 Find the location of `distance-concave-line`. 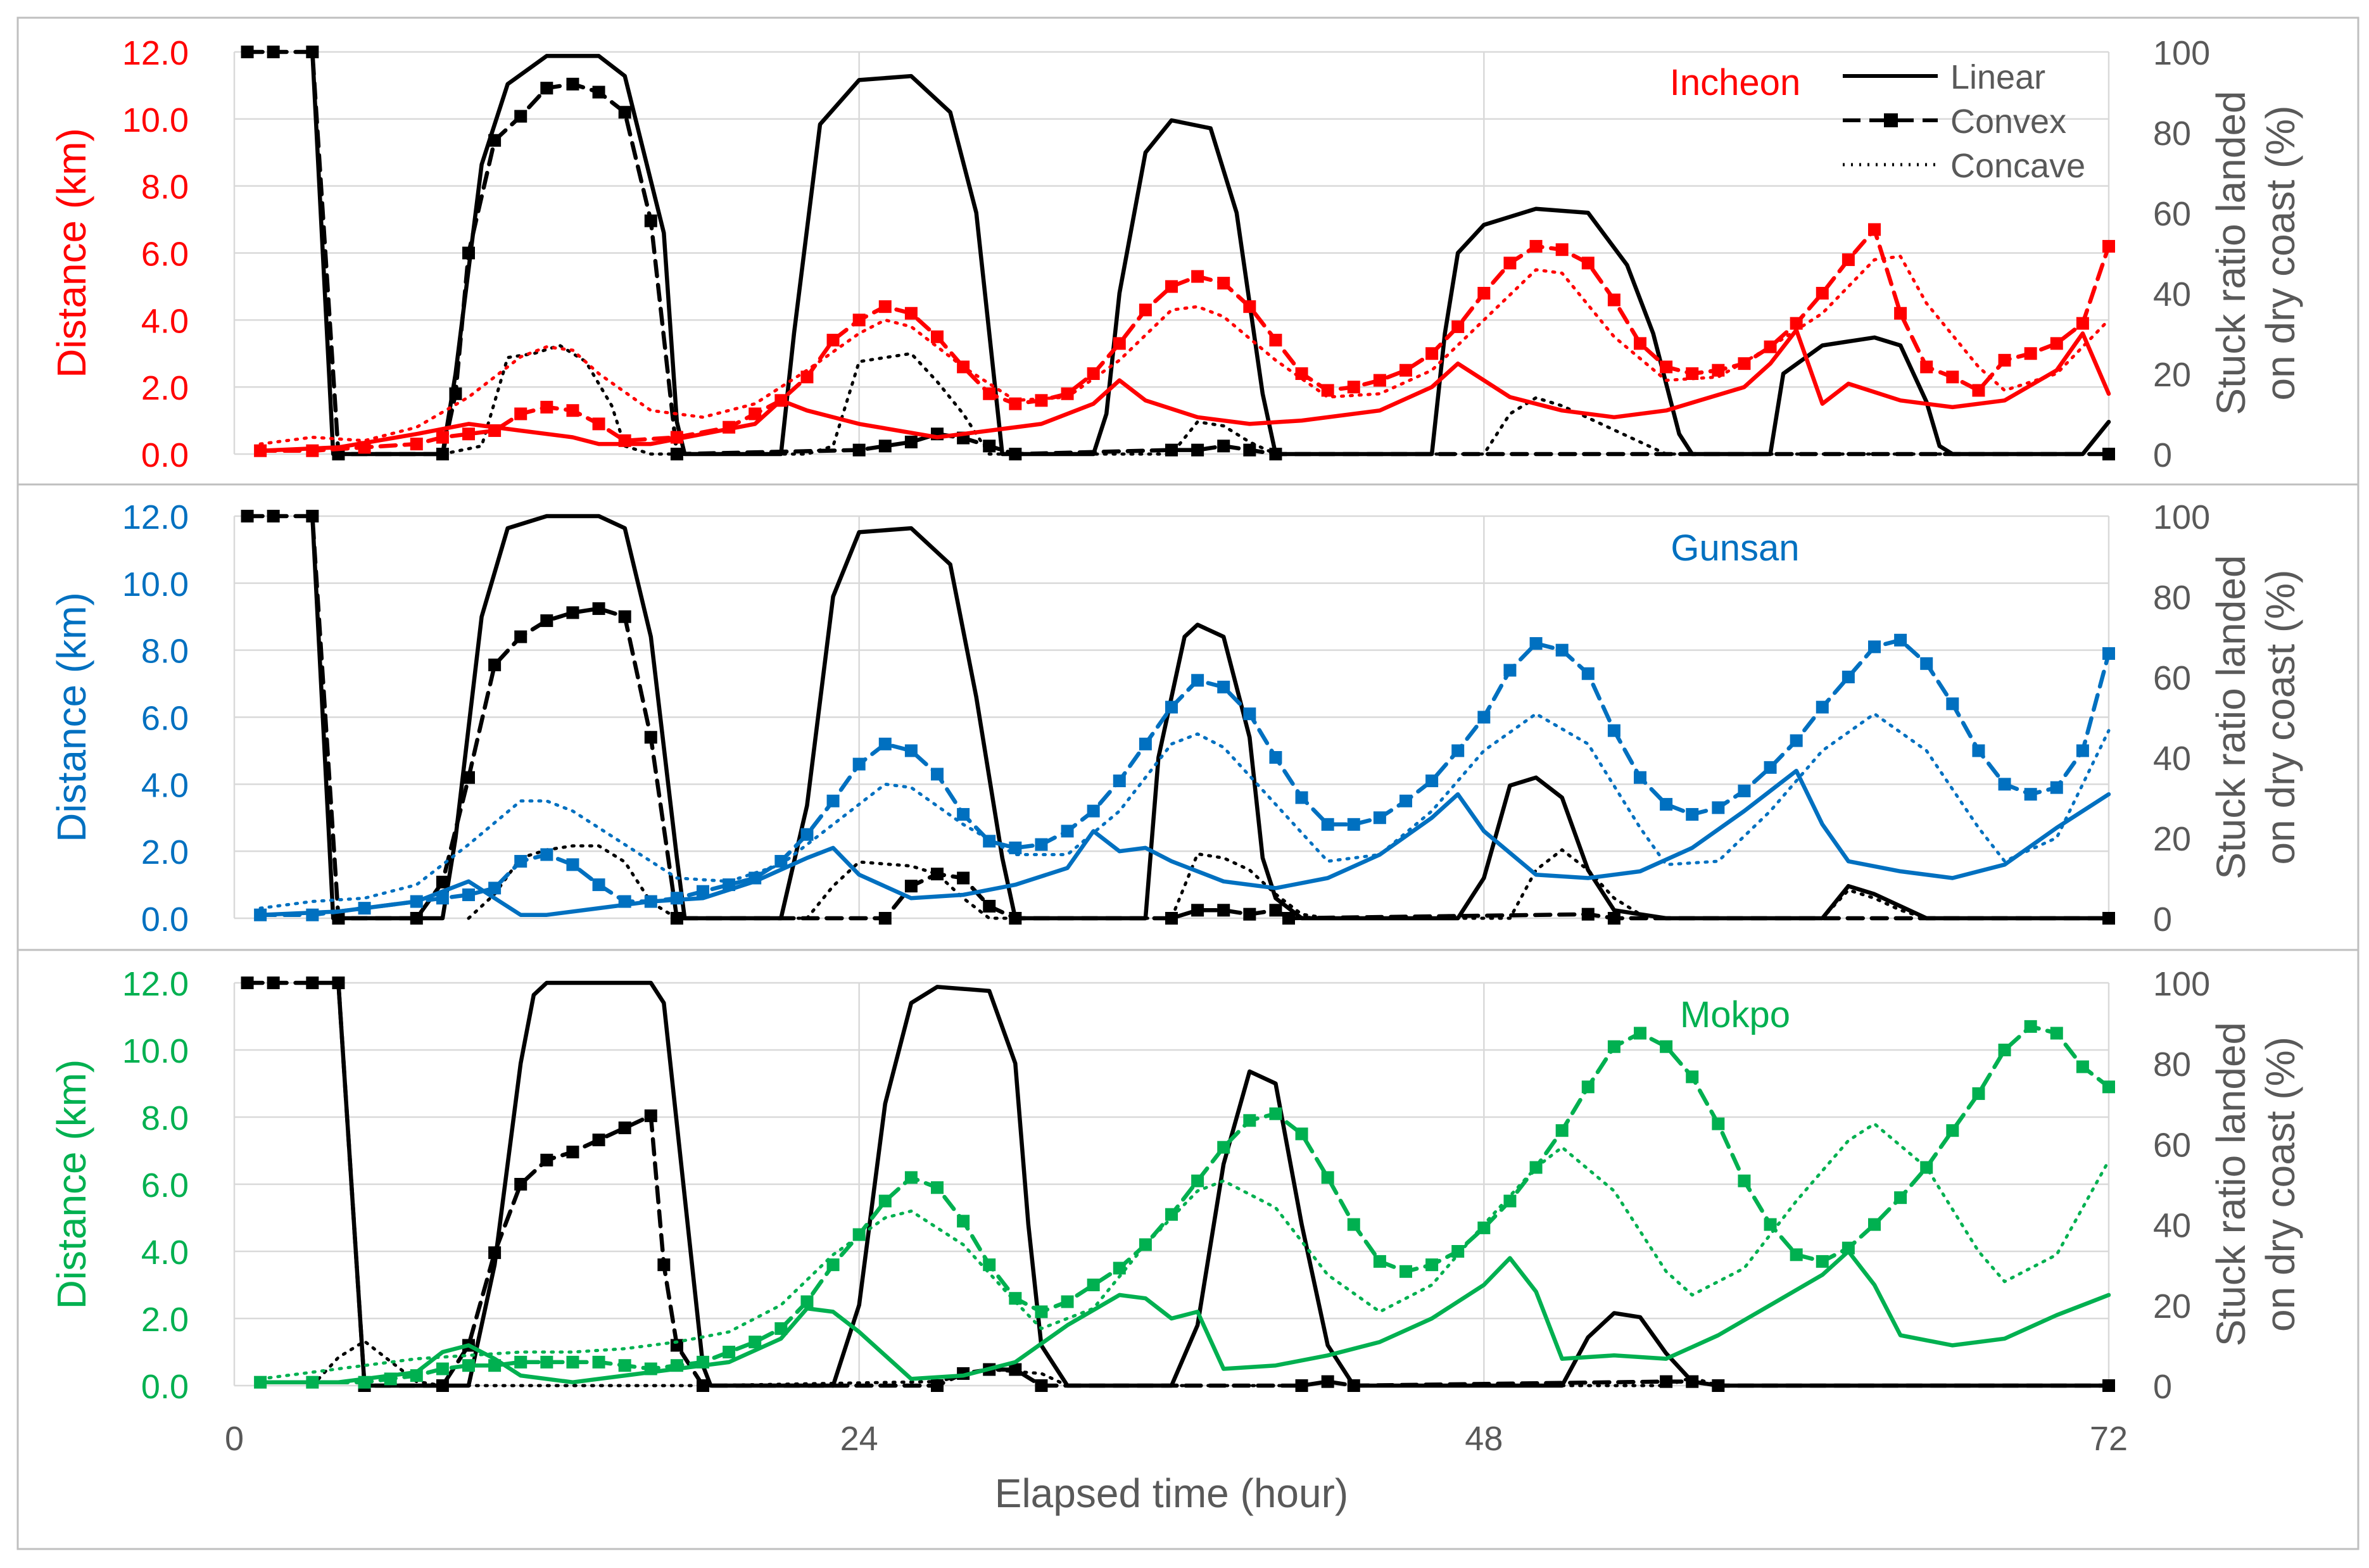

distance-concave-line is located at coordinates (1184, 811).